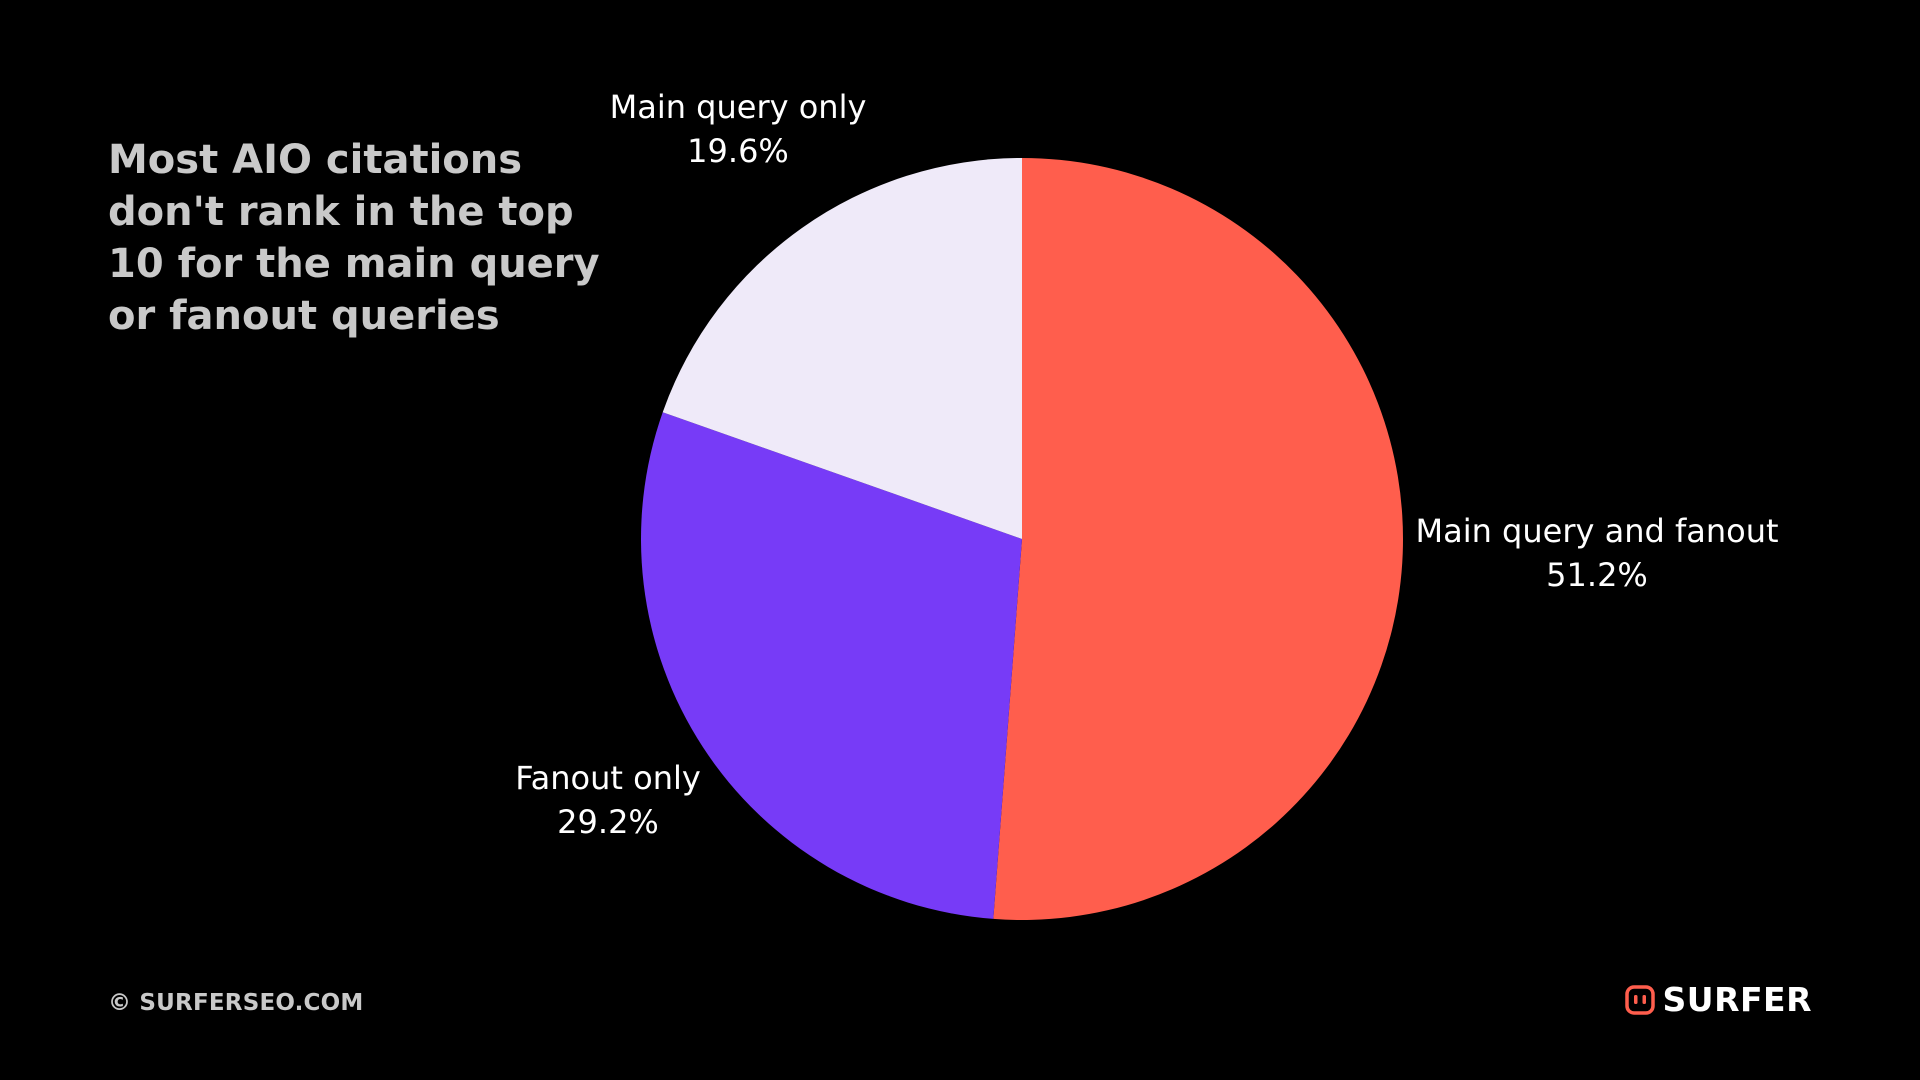  I want to click on slice-label: Fanout only, so click(608, 778).